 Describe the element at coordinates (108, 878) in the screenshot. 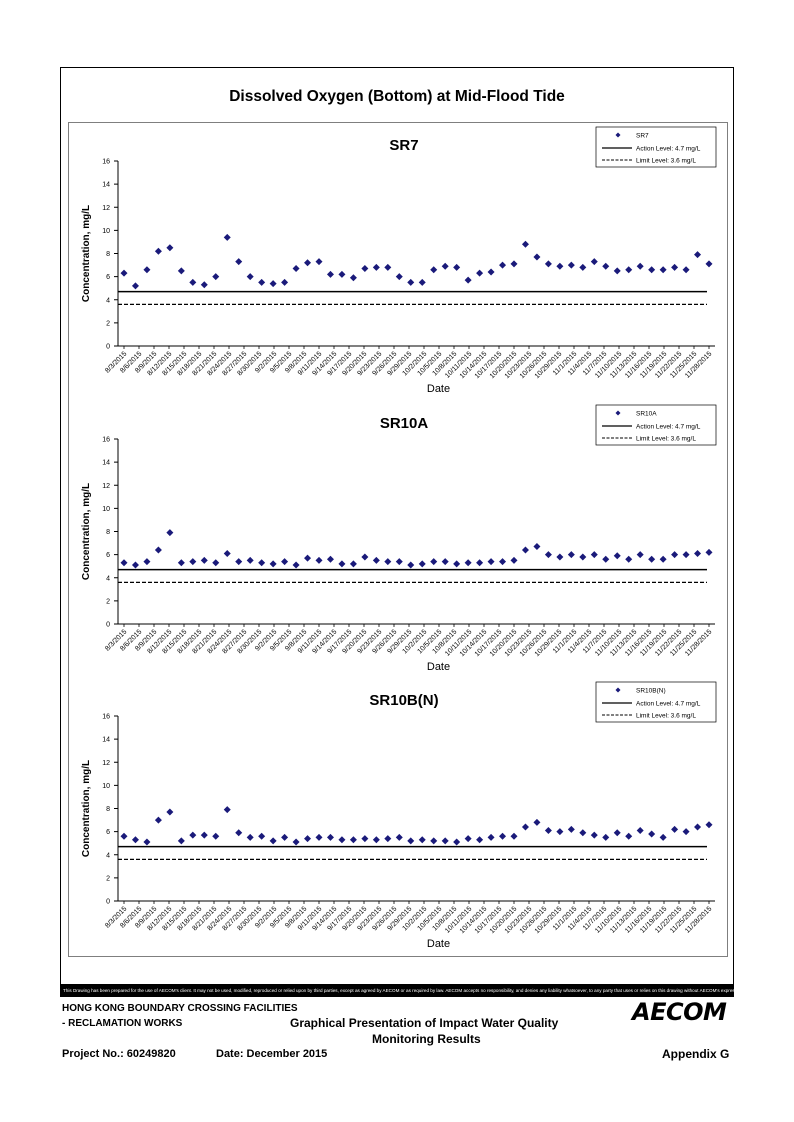

I see `y-tick-label: 2` at that location.